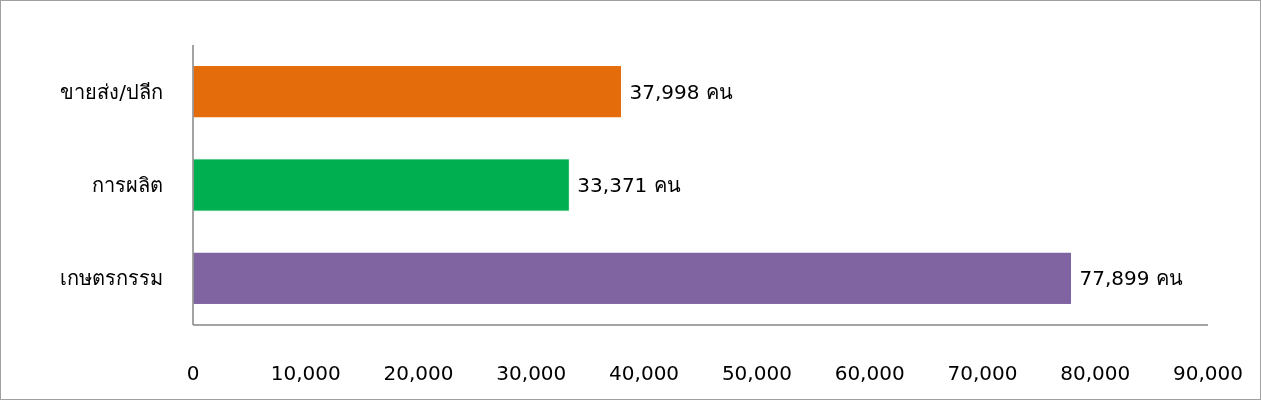  What do you see at coordinates (127, 185) in the screenshot?
I see `y-tick-label: การผลิต` at bounding box center [127, 185].